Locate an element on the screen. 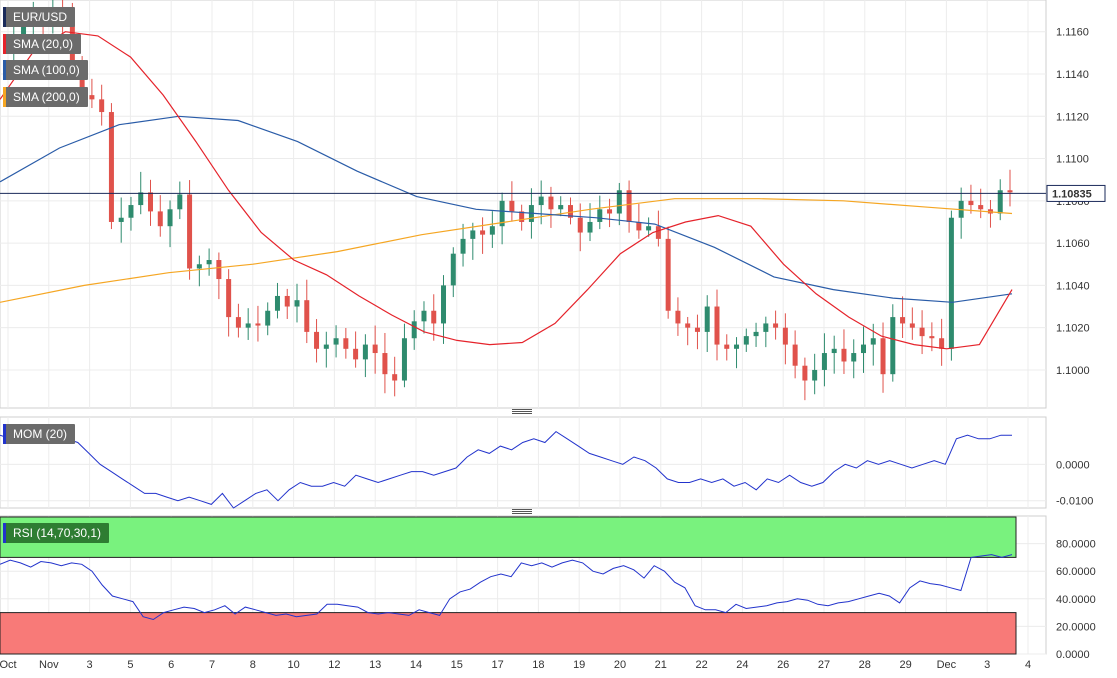 This screenshot has height=678, width=1117. x-tick-label: 13 is located at coordinates (375, 665).